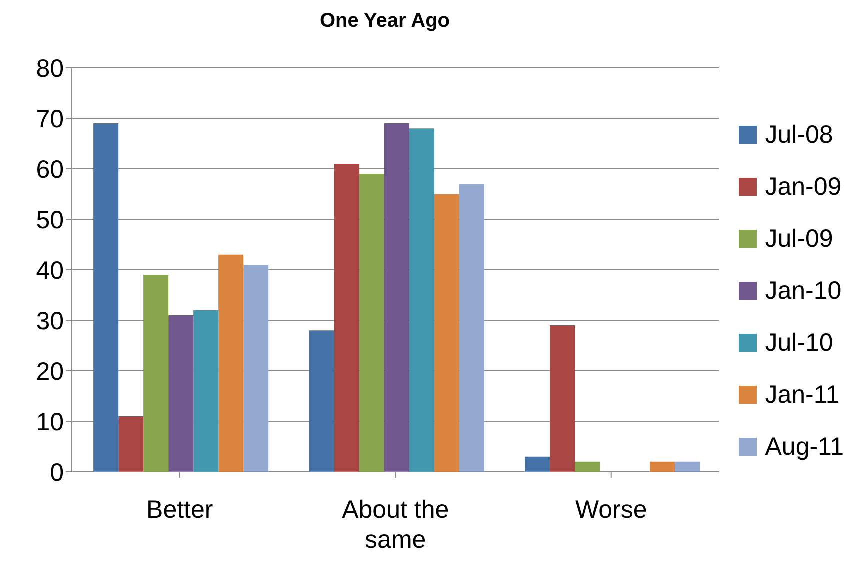  What do you see at coordinates (803, 187) in the screenshot?
I see `legend-label: Jan-09` at bounding box center [803, 187].